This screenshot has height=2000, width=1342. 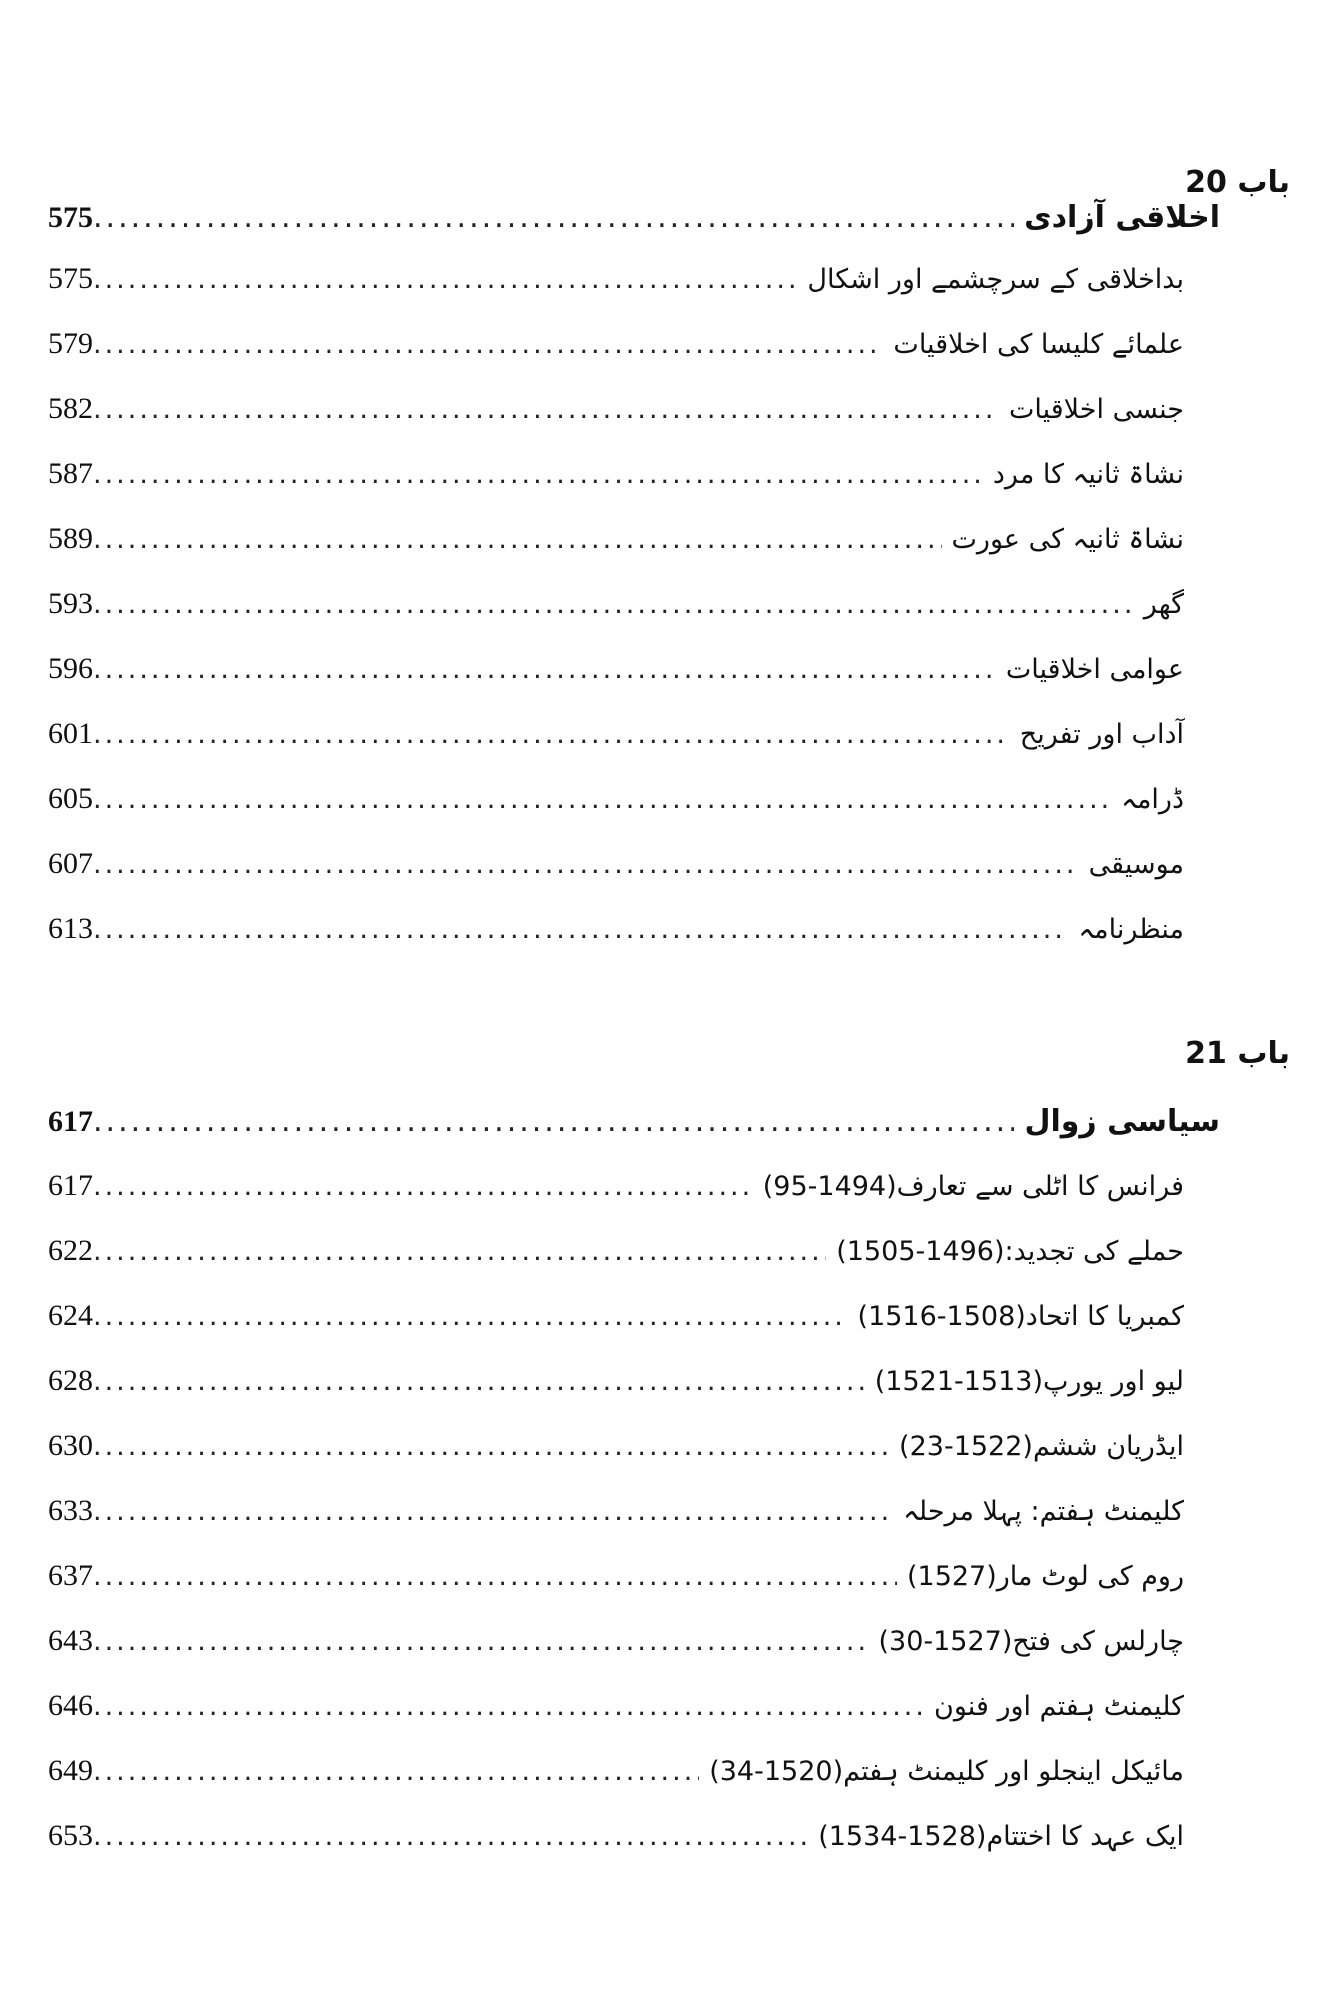 I want to click on chapter-label: باب 20, so click(x=1237, y=182).